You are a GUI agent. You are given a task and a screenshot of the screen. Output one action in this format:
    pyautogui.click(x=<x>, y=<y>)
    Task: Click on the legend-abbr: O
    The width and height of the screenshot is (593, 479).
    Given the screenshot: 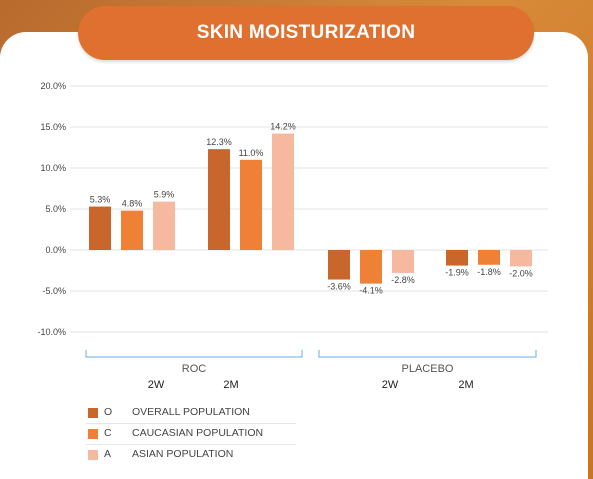 What is the action you would take?
    pyautogui.click(x=108, y=412)
    